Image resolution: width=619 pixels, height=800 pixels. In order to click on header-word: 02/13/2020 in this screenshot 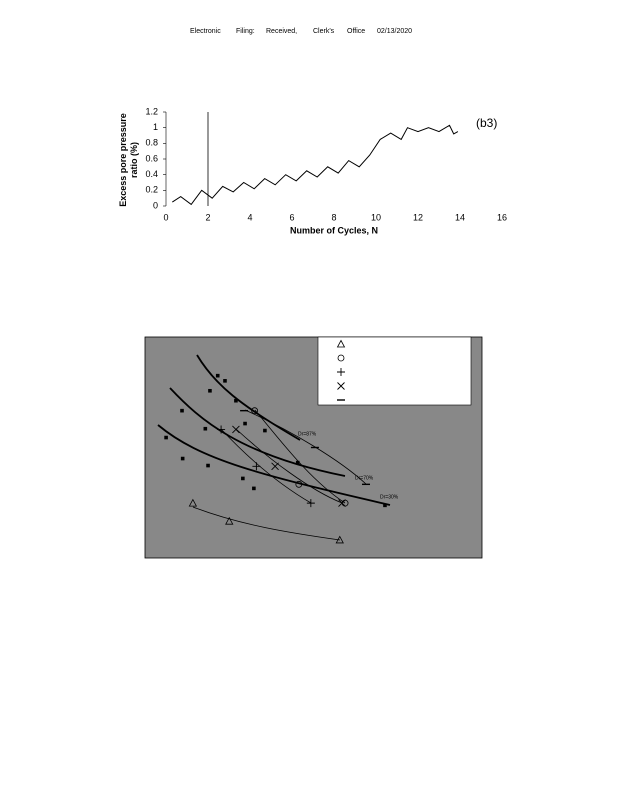, I will do `click(394, 31)`.